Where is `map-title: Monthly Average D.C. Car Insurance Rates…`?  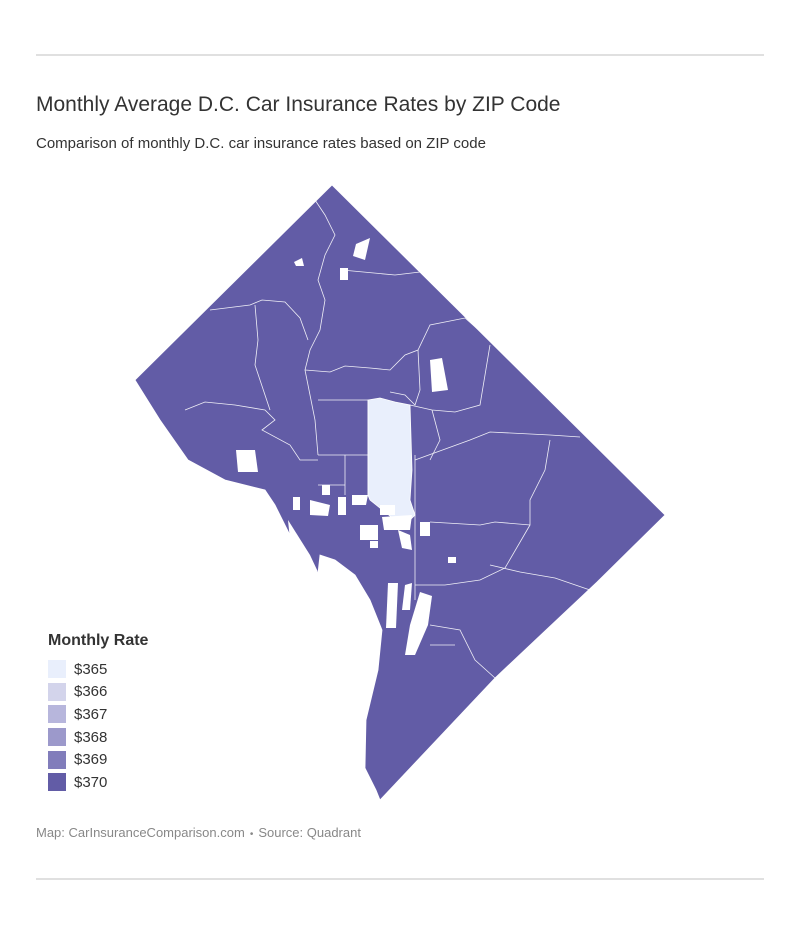 map-title: Monthly Average D.C. Car Insurance Rates… is located at coordinates (298, 104).